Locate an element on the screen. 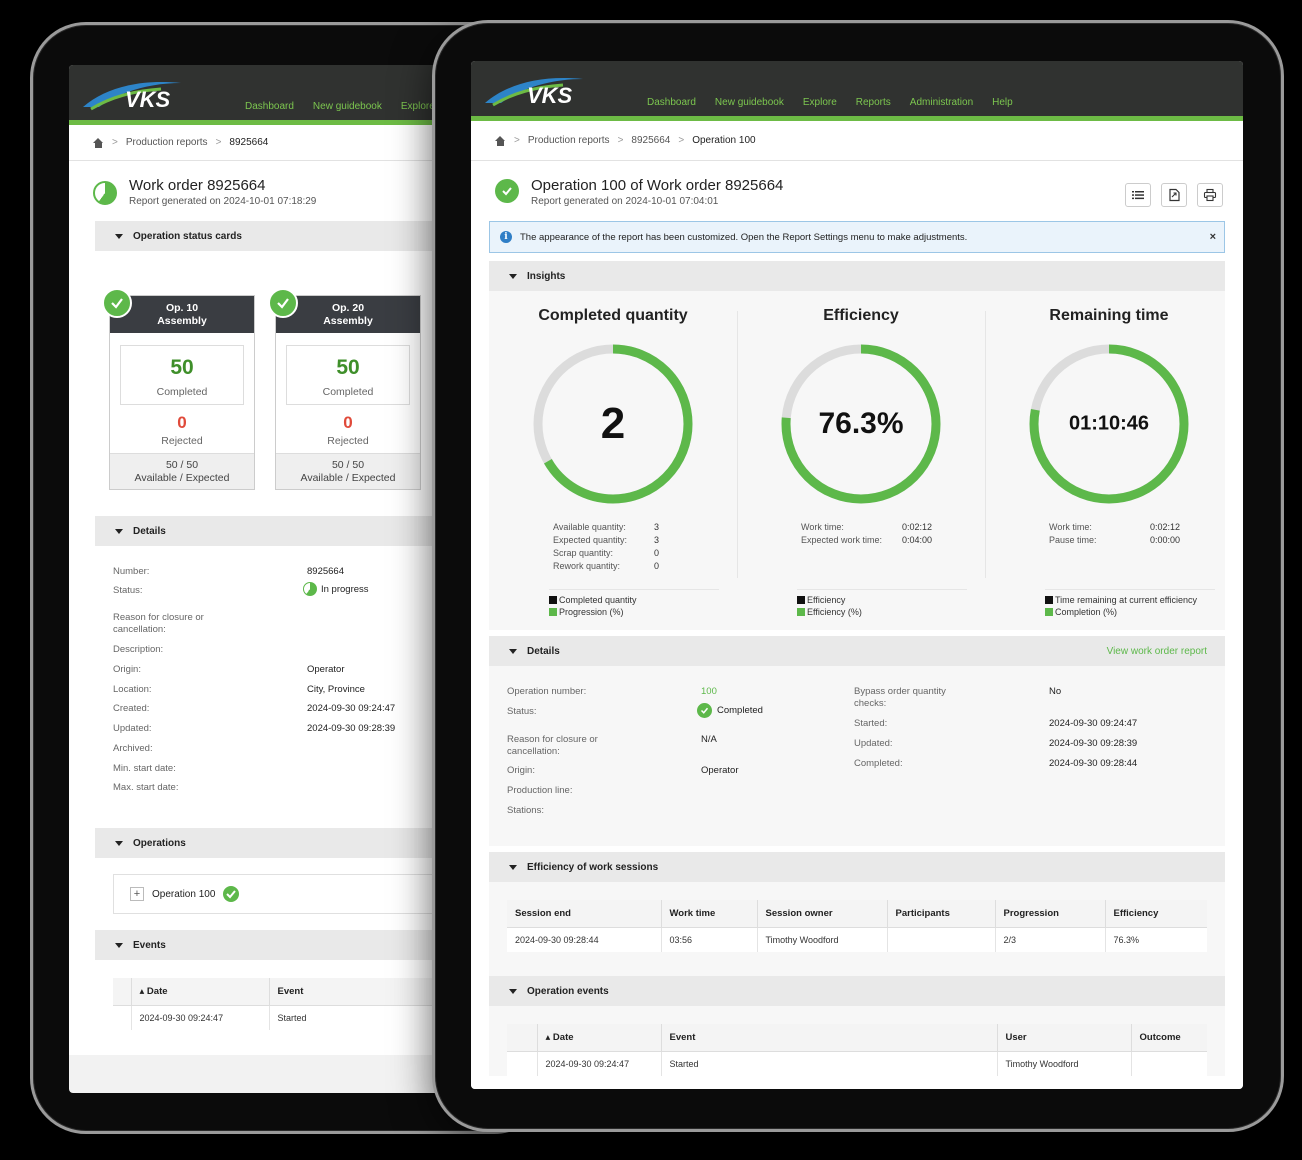 This screenshot has width=1302, height=1160. cell-efficiency: 76.3% is located at coordinates (1126, 940).